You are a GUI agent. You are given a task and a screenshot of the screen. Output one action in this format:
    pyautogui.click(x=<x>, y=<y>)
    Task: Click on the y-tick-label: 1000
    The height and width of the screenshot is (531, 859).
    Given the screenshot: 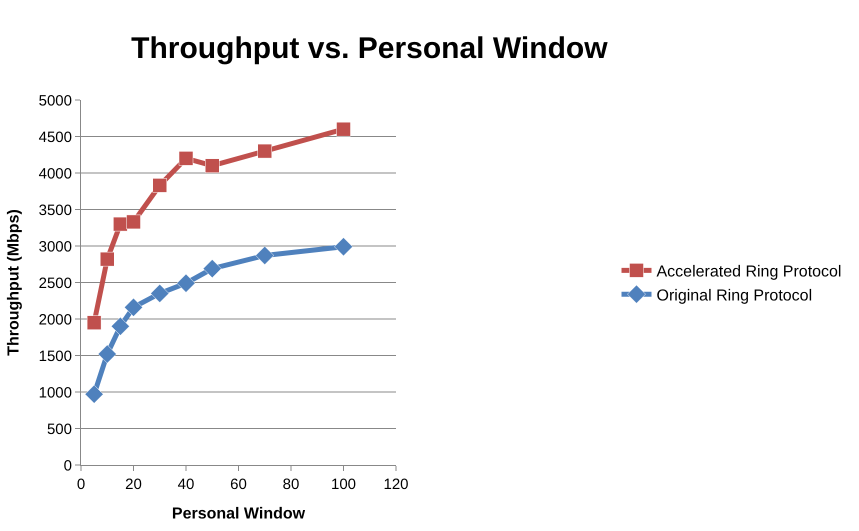 What is the action you would take?
    pyautogui.click(x=55, y=393)
    